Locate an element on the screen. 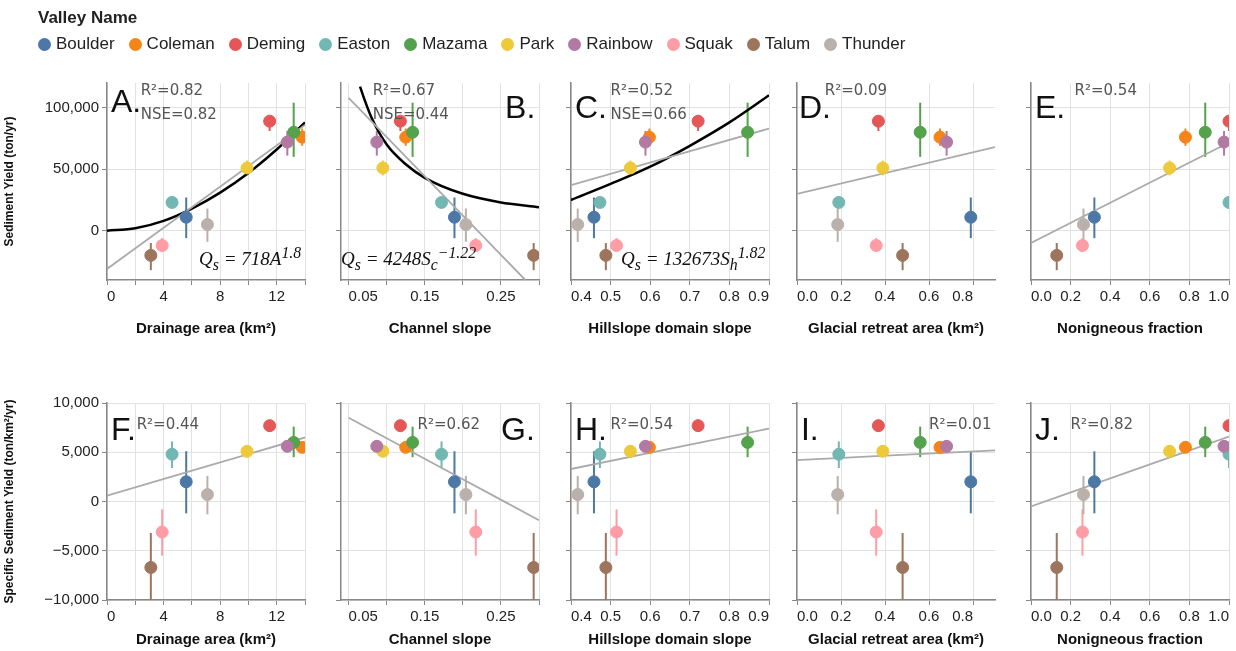 The height and width of the screenshot is (651, 1236). y-tick-label: 100,000 is located at coordinates (71, 106).